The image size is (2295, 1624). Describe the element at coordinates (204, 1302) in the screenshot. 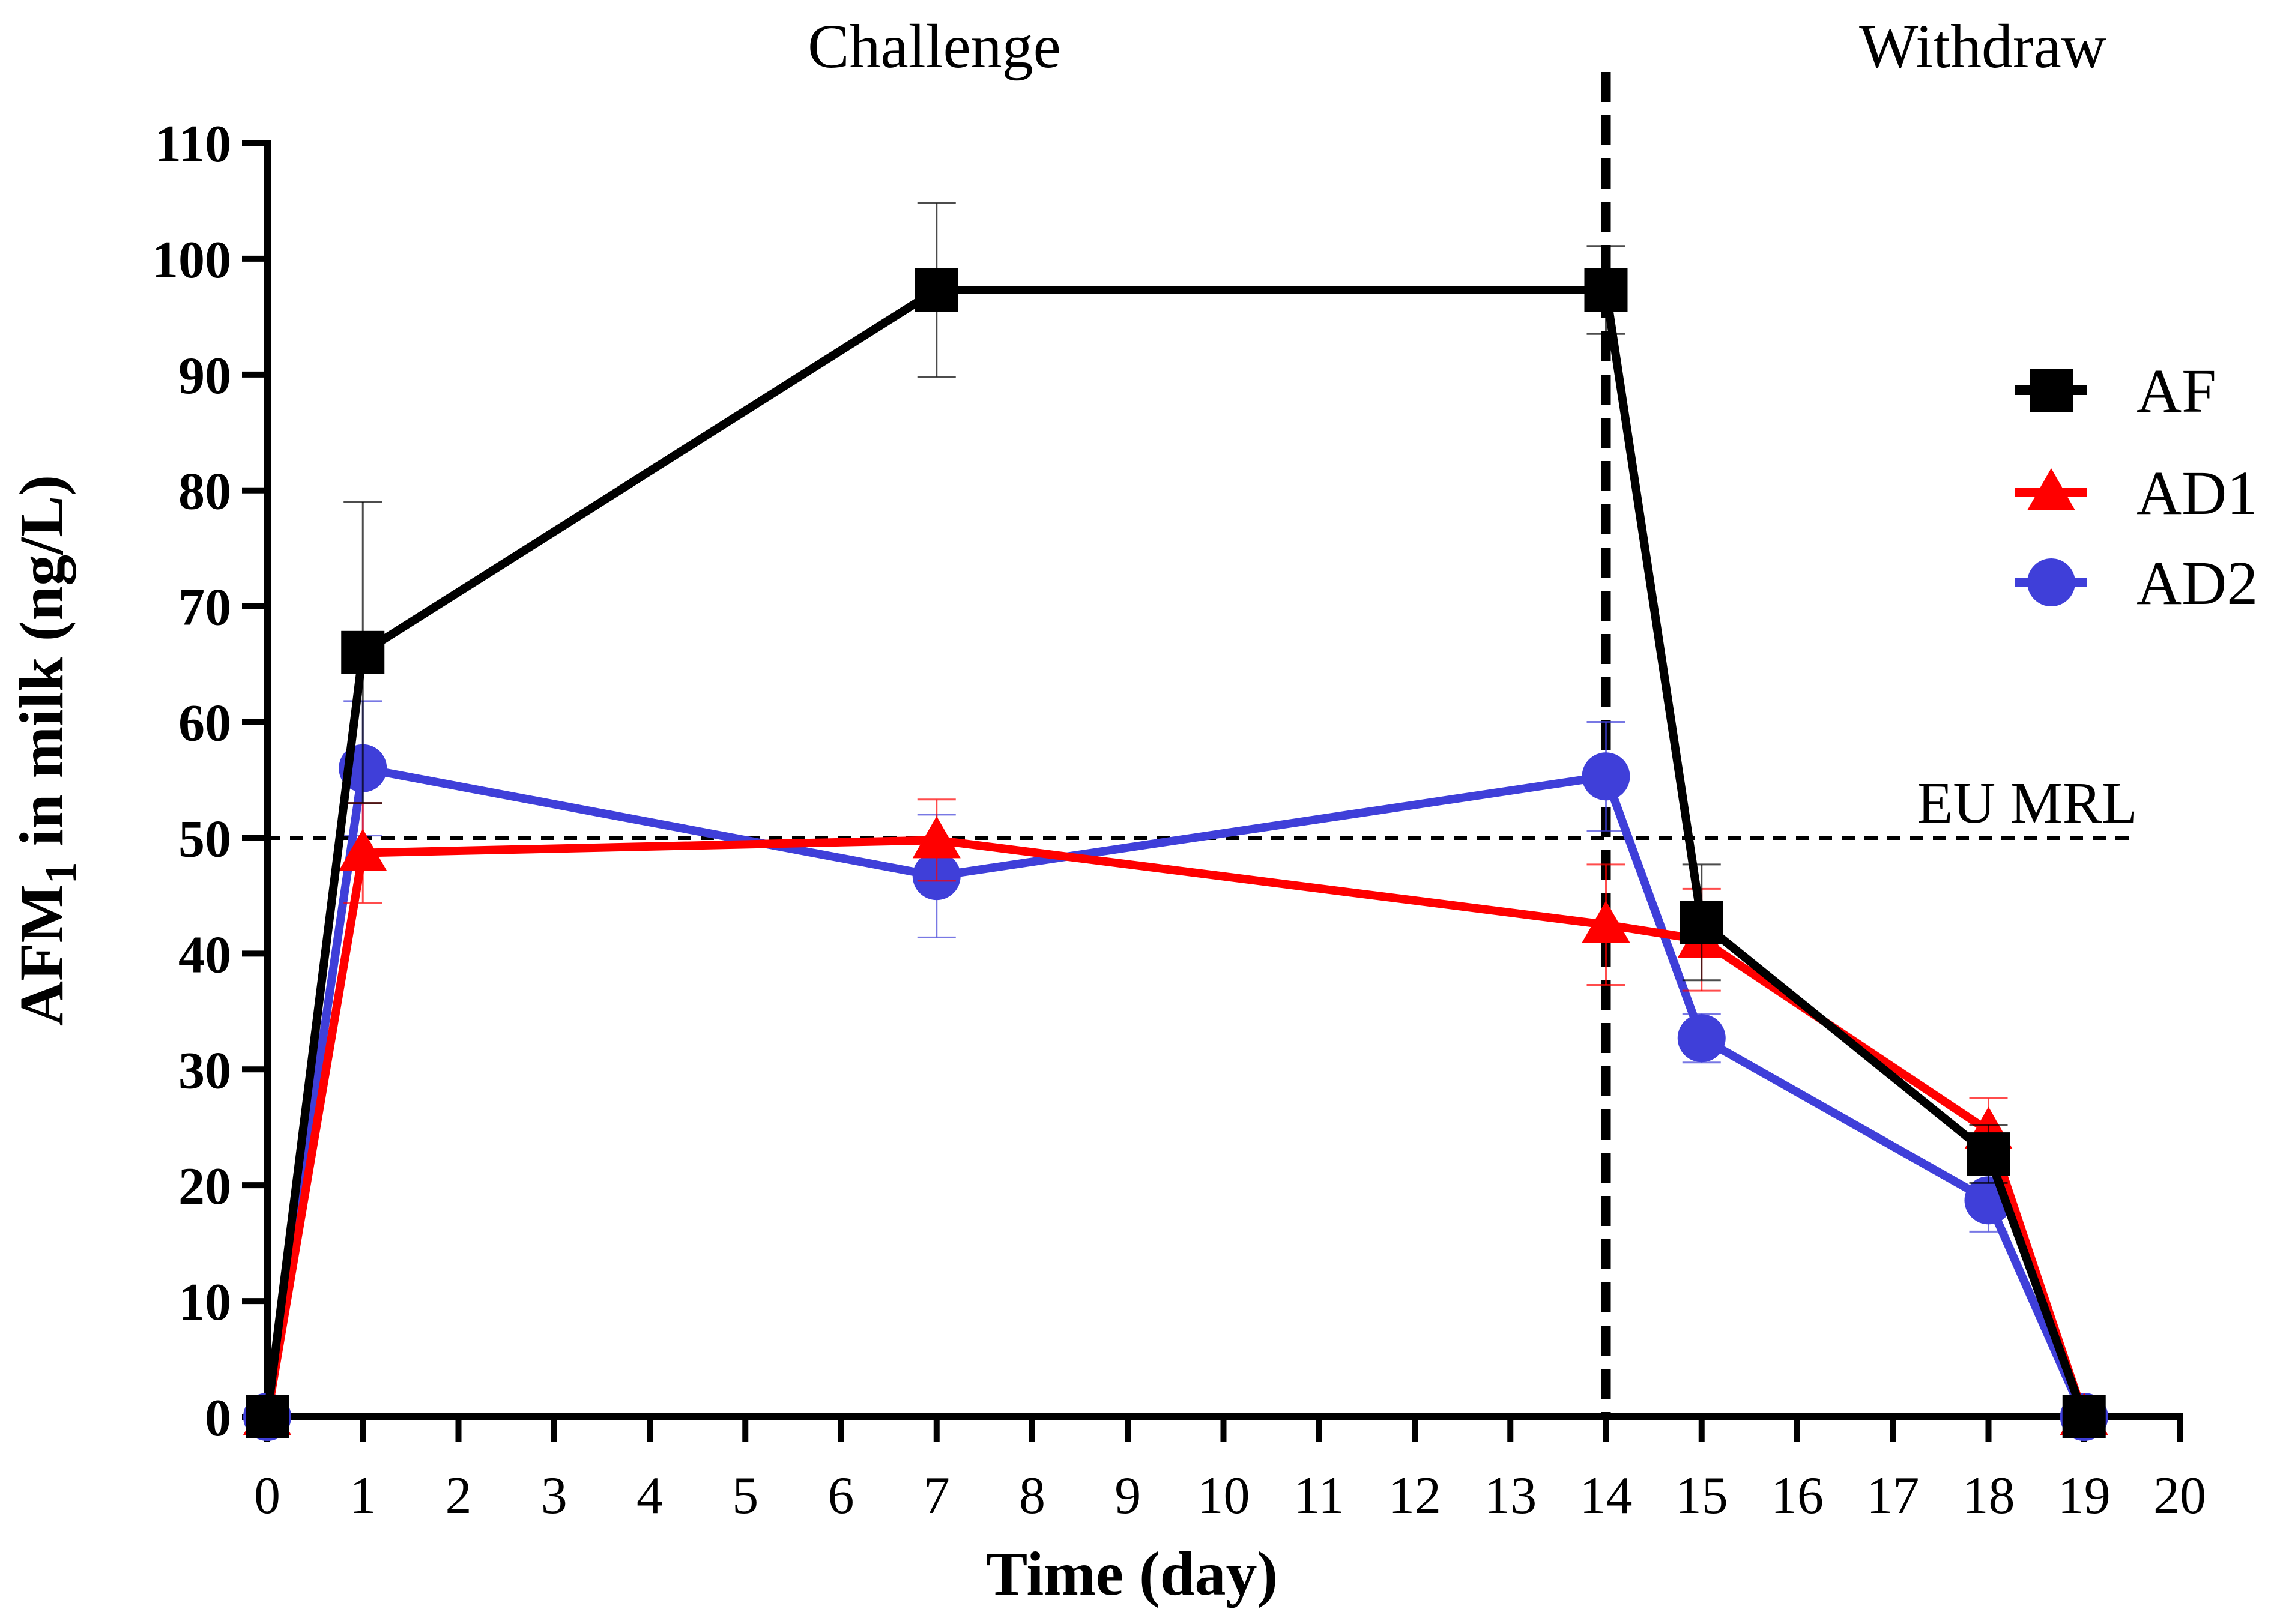

I see `y-tick-label: 10` at that location.